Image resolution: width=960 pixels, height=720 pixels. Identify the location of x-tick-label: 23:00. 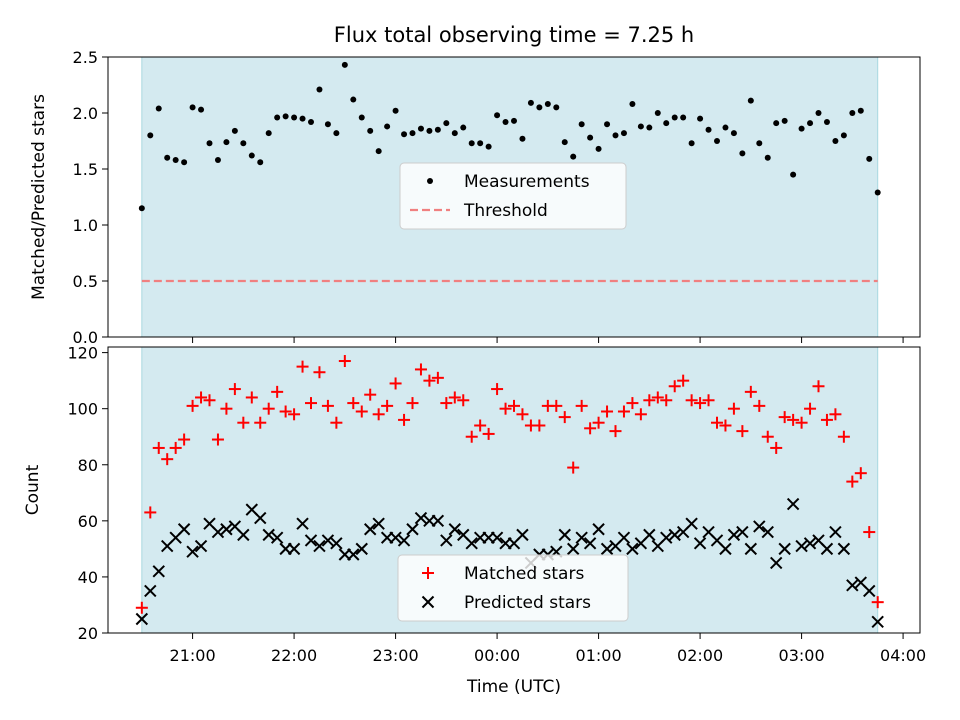
(396, 655).